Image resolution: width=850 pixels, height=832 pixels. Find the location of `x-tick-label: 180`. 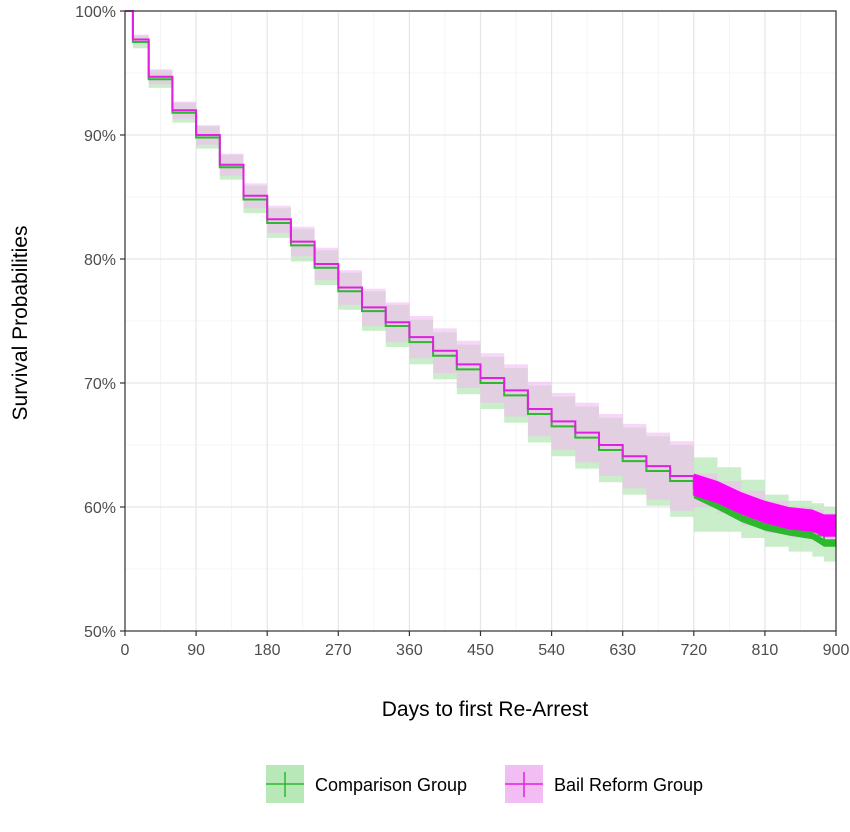

x-tick-label: 180 is located at coordinates (267, 650).